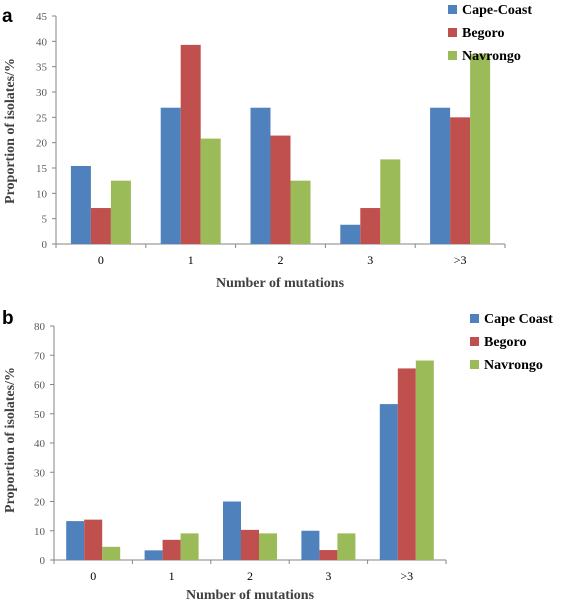 The image size is (567, 602). I want to click on y-tick-label: 70, so click(40, 356).